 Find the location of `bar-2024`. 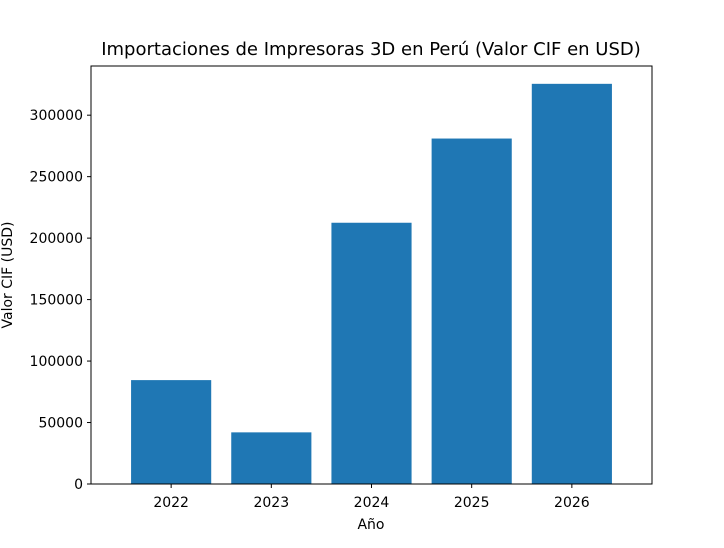

bar-2024 is located at coordinates (371, 353).